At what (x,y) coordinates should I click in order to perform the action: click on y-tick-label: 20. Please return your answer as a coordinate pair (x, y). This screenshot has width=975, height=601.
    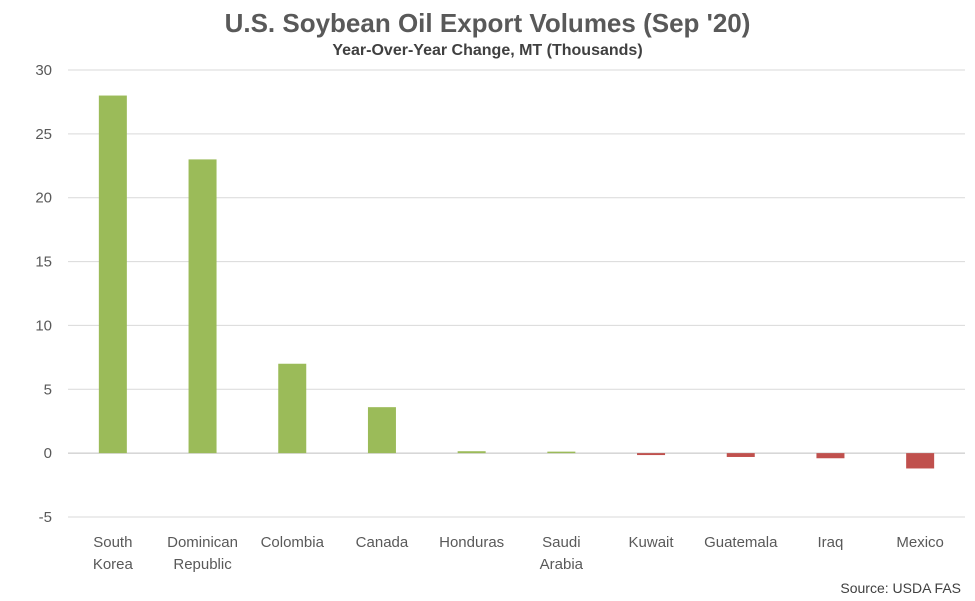
    Looking at the image, I should click on (43, 198).